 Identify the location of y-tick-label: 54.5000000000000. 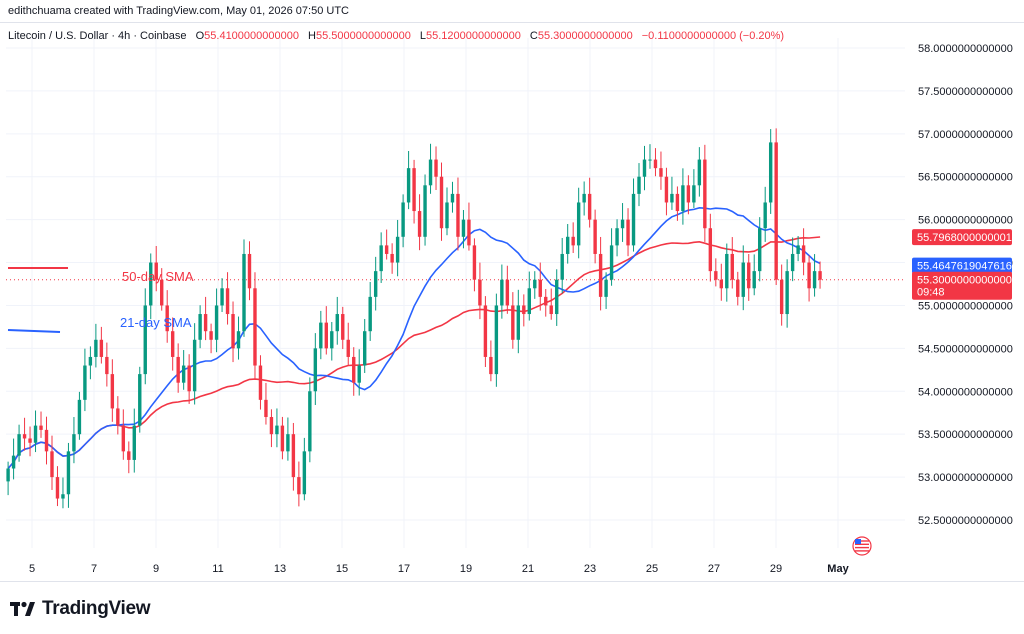
(965, 349).